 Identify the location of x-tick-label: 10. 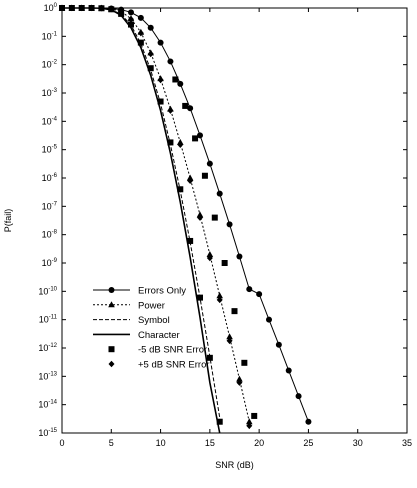
(161, 443).